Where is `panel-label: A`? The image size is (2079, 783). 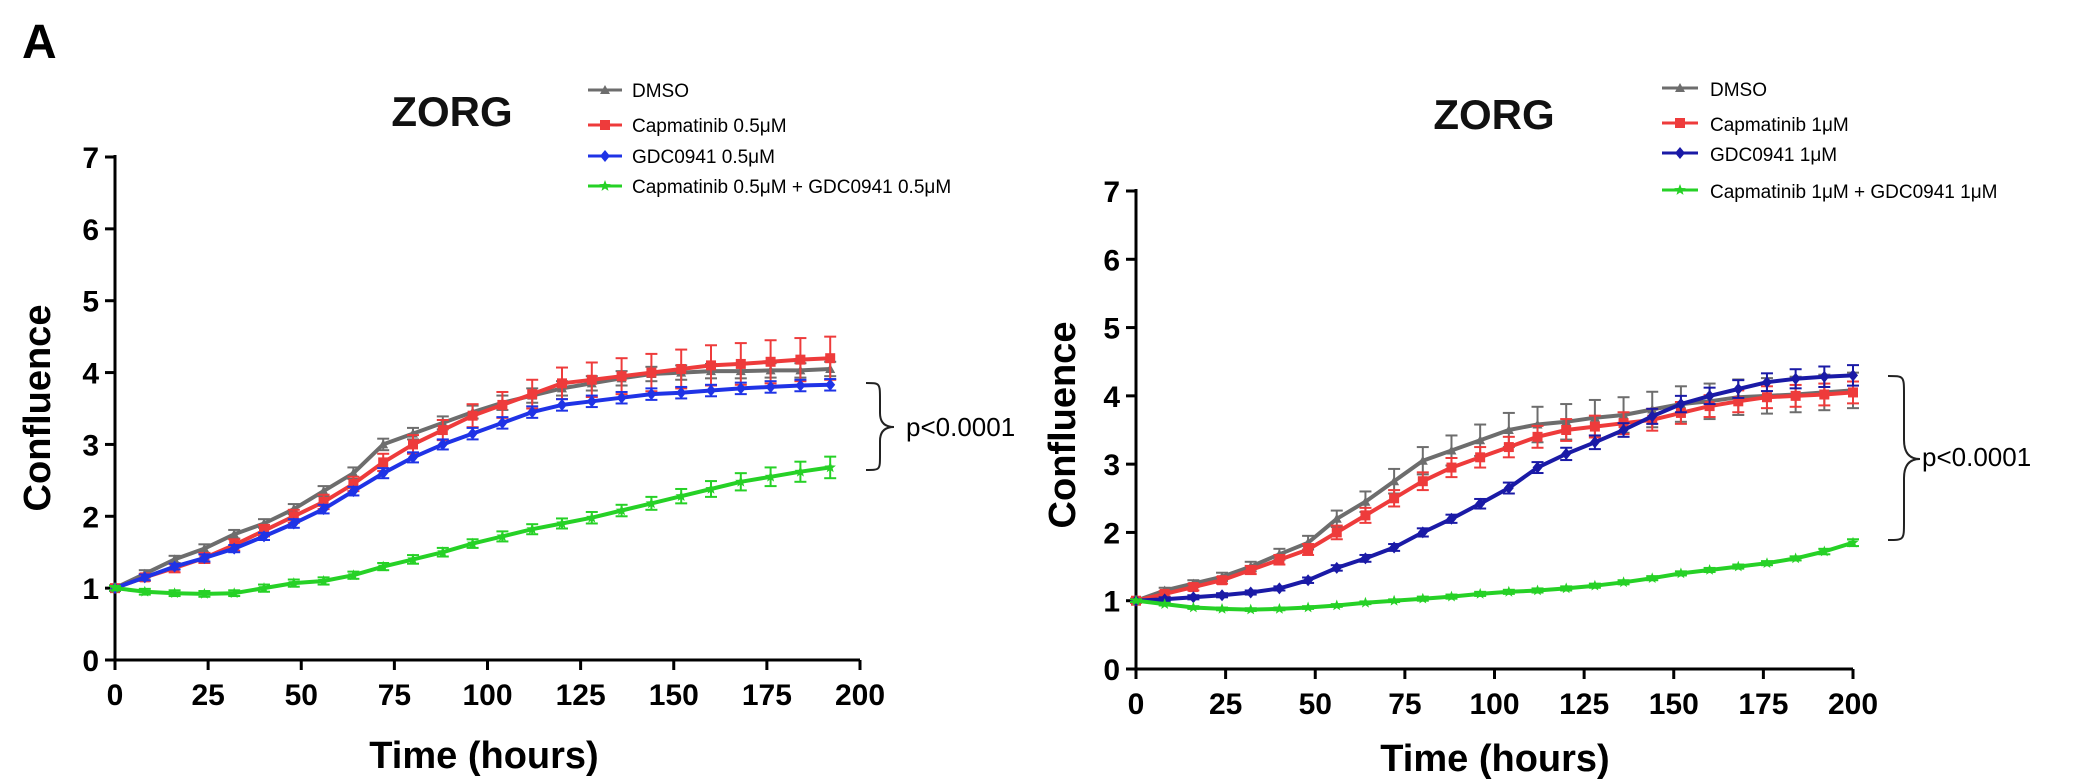
panel-label: A is located at coordinates (39, 42).